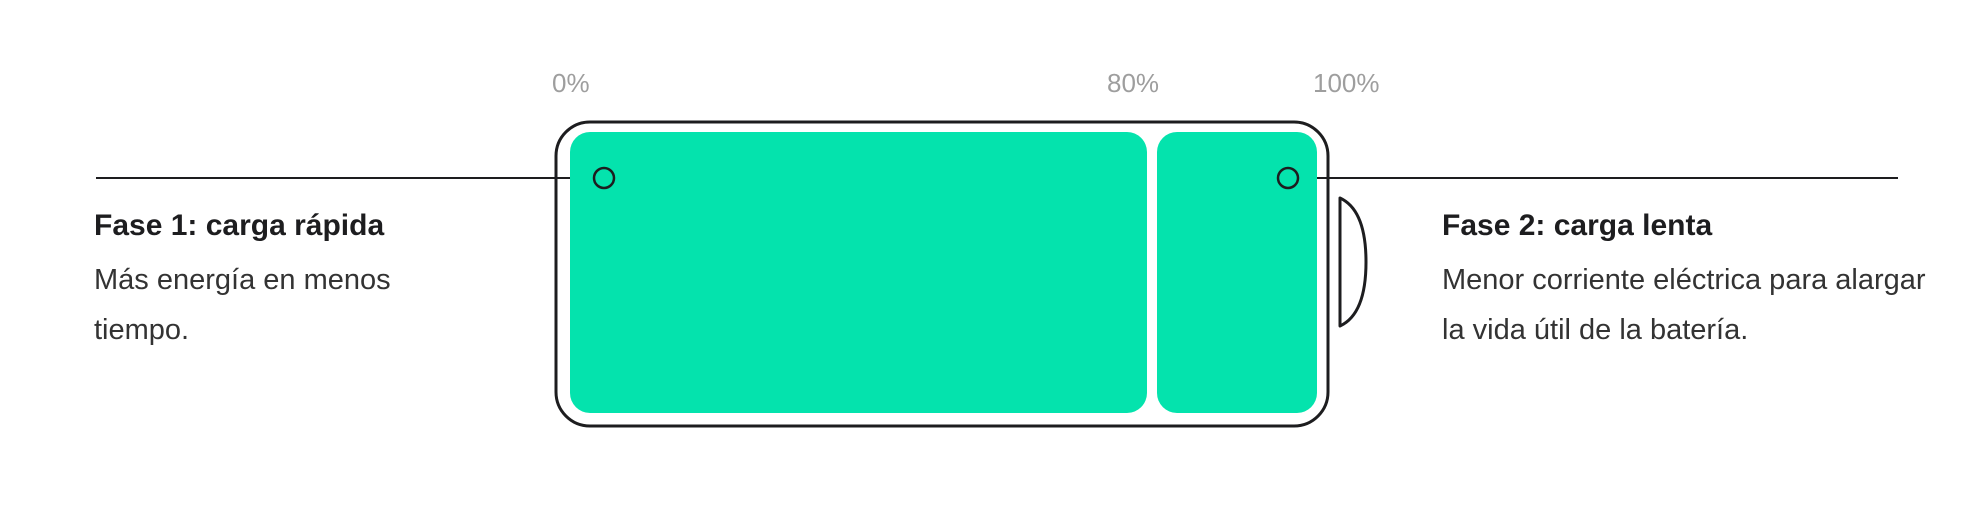 This screenshot has width=1972, height=508. Describe the element at coordinates (1288, 178) in the screenshot. I see `phase-2-marker` at that location.